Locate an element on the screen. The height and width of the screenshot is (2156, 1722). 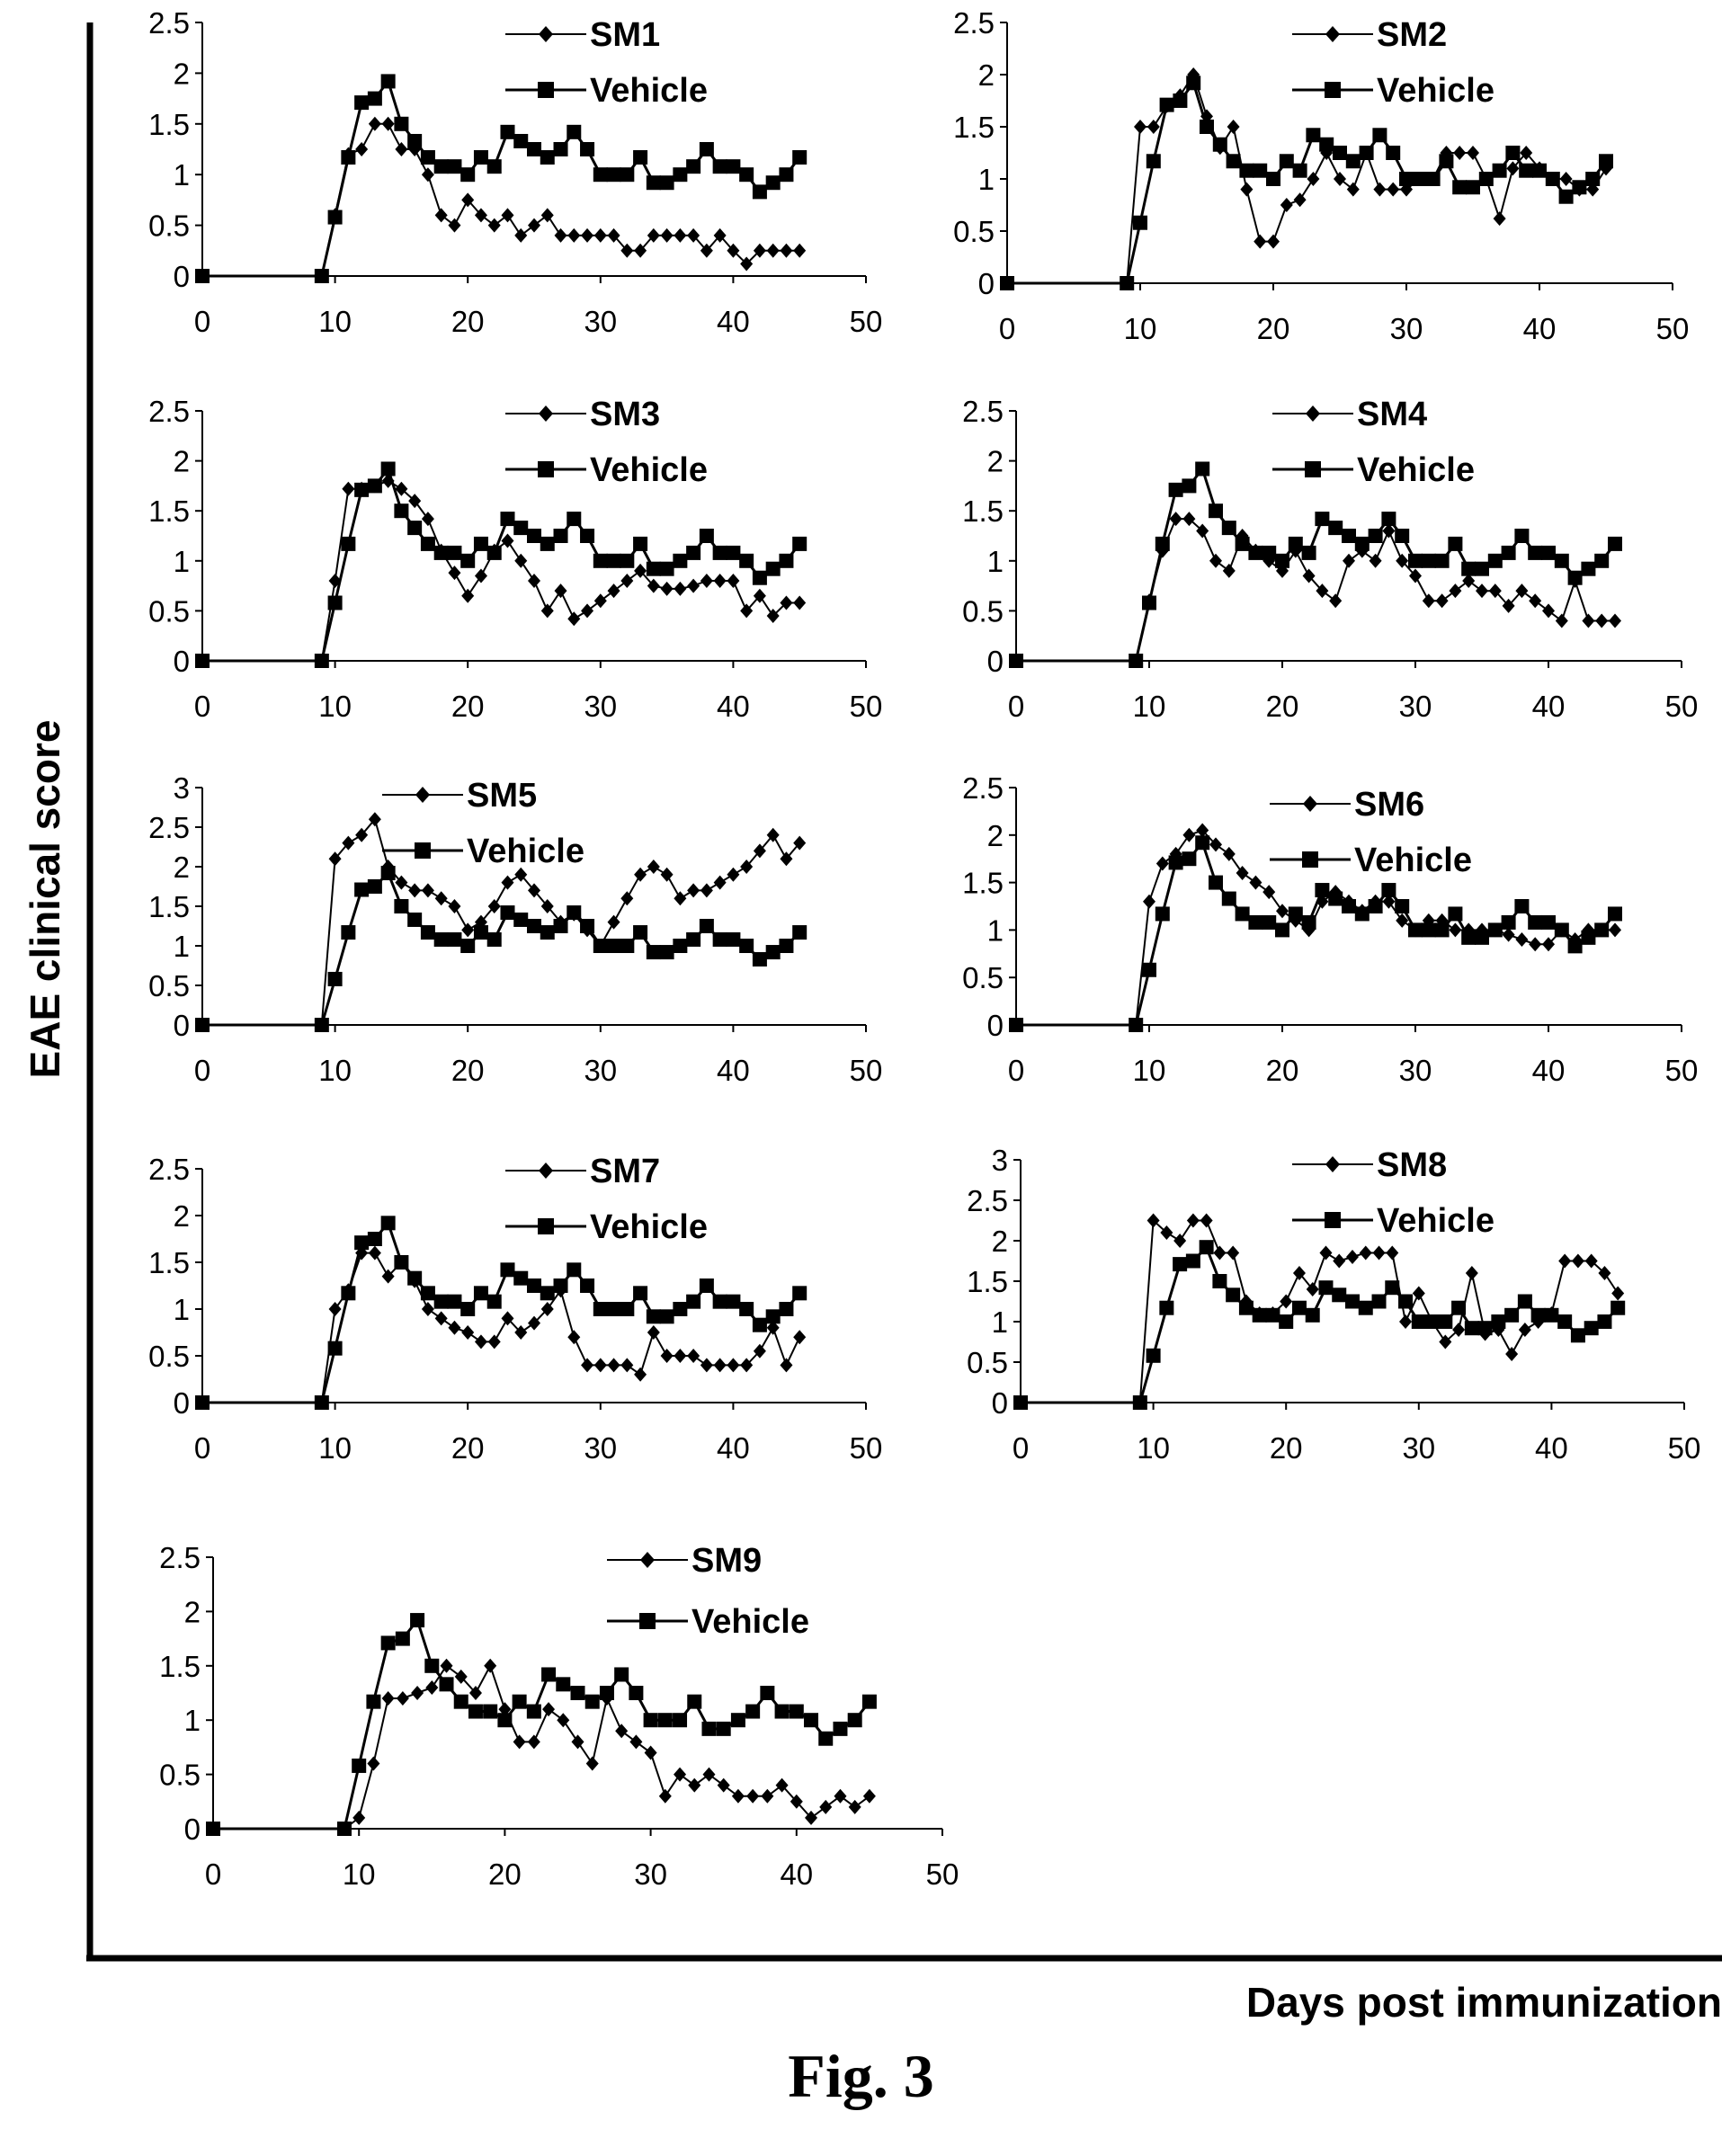
x-tick-label: 0 is located at coordinates (202, 706).